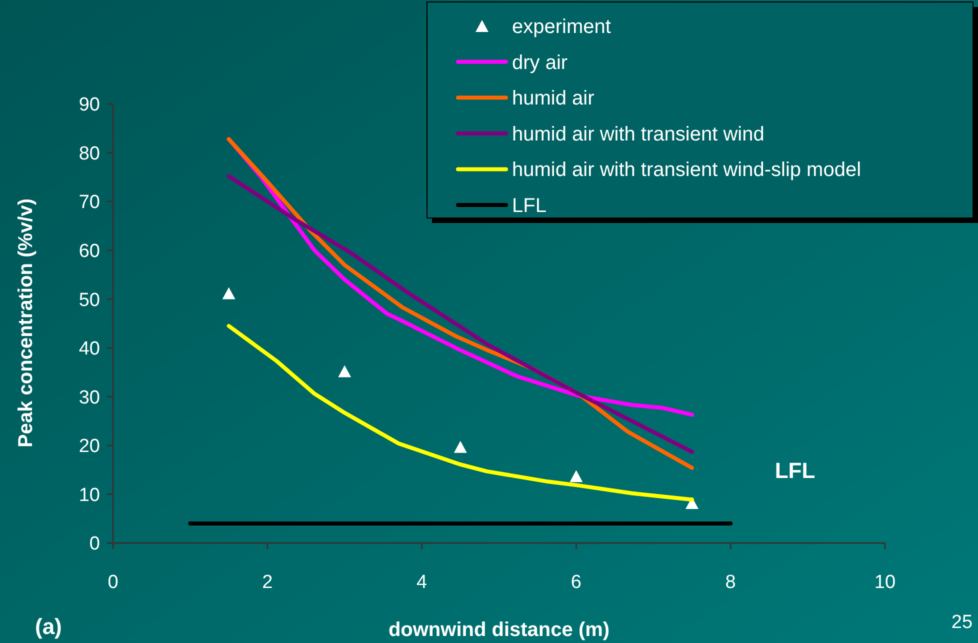  I want to click on x-tick-label: 6, so click(576, 582).